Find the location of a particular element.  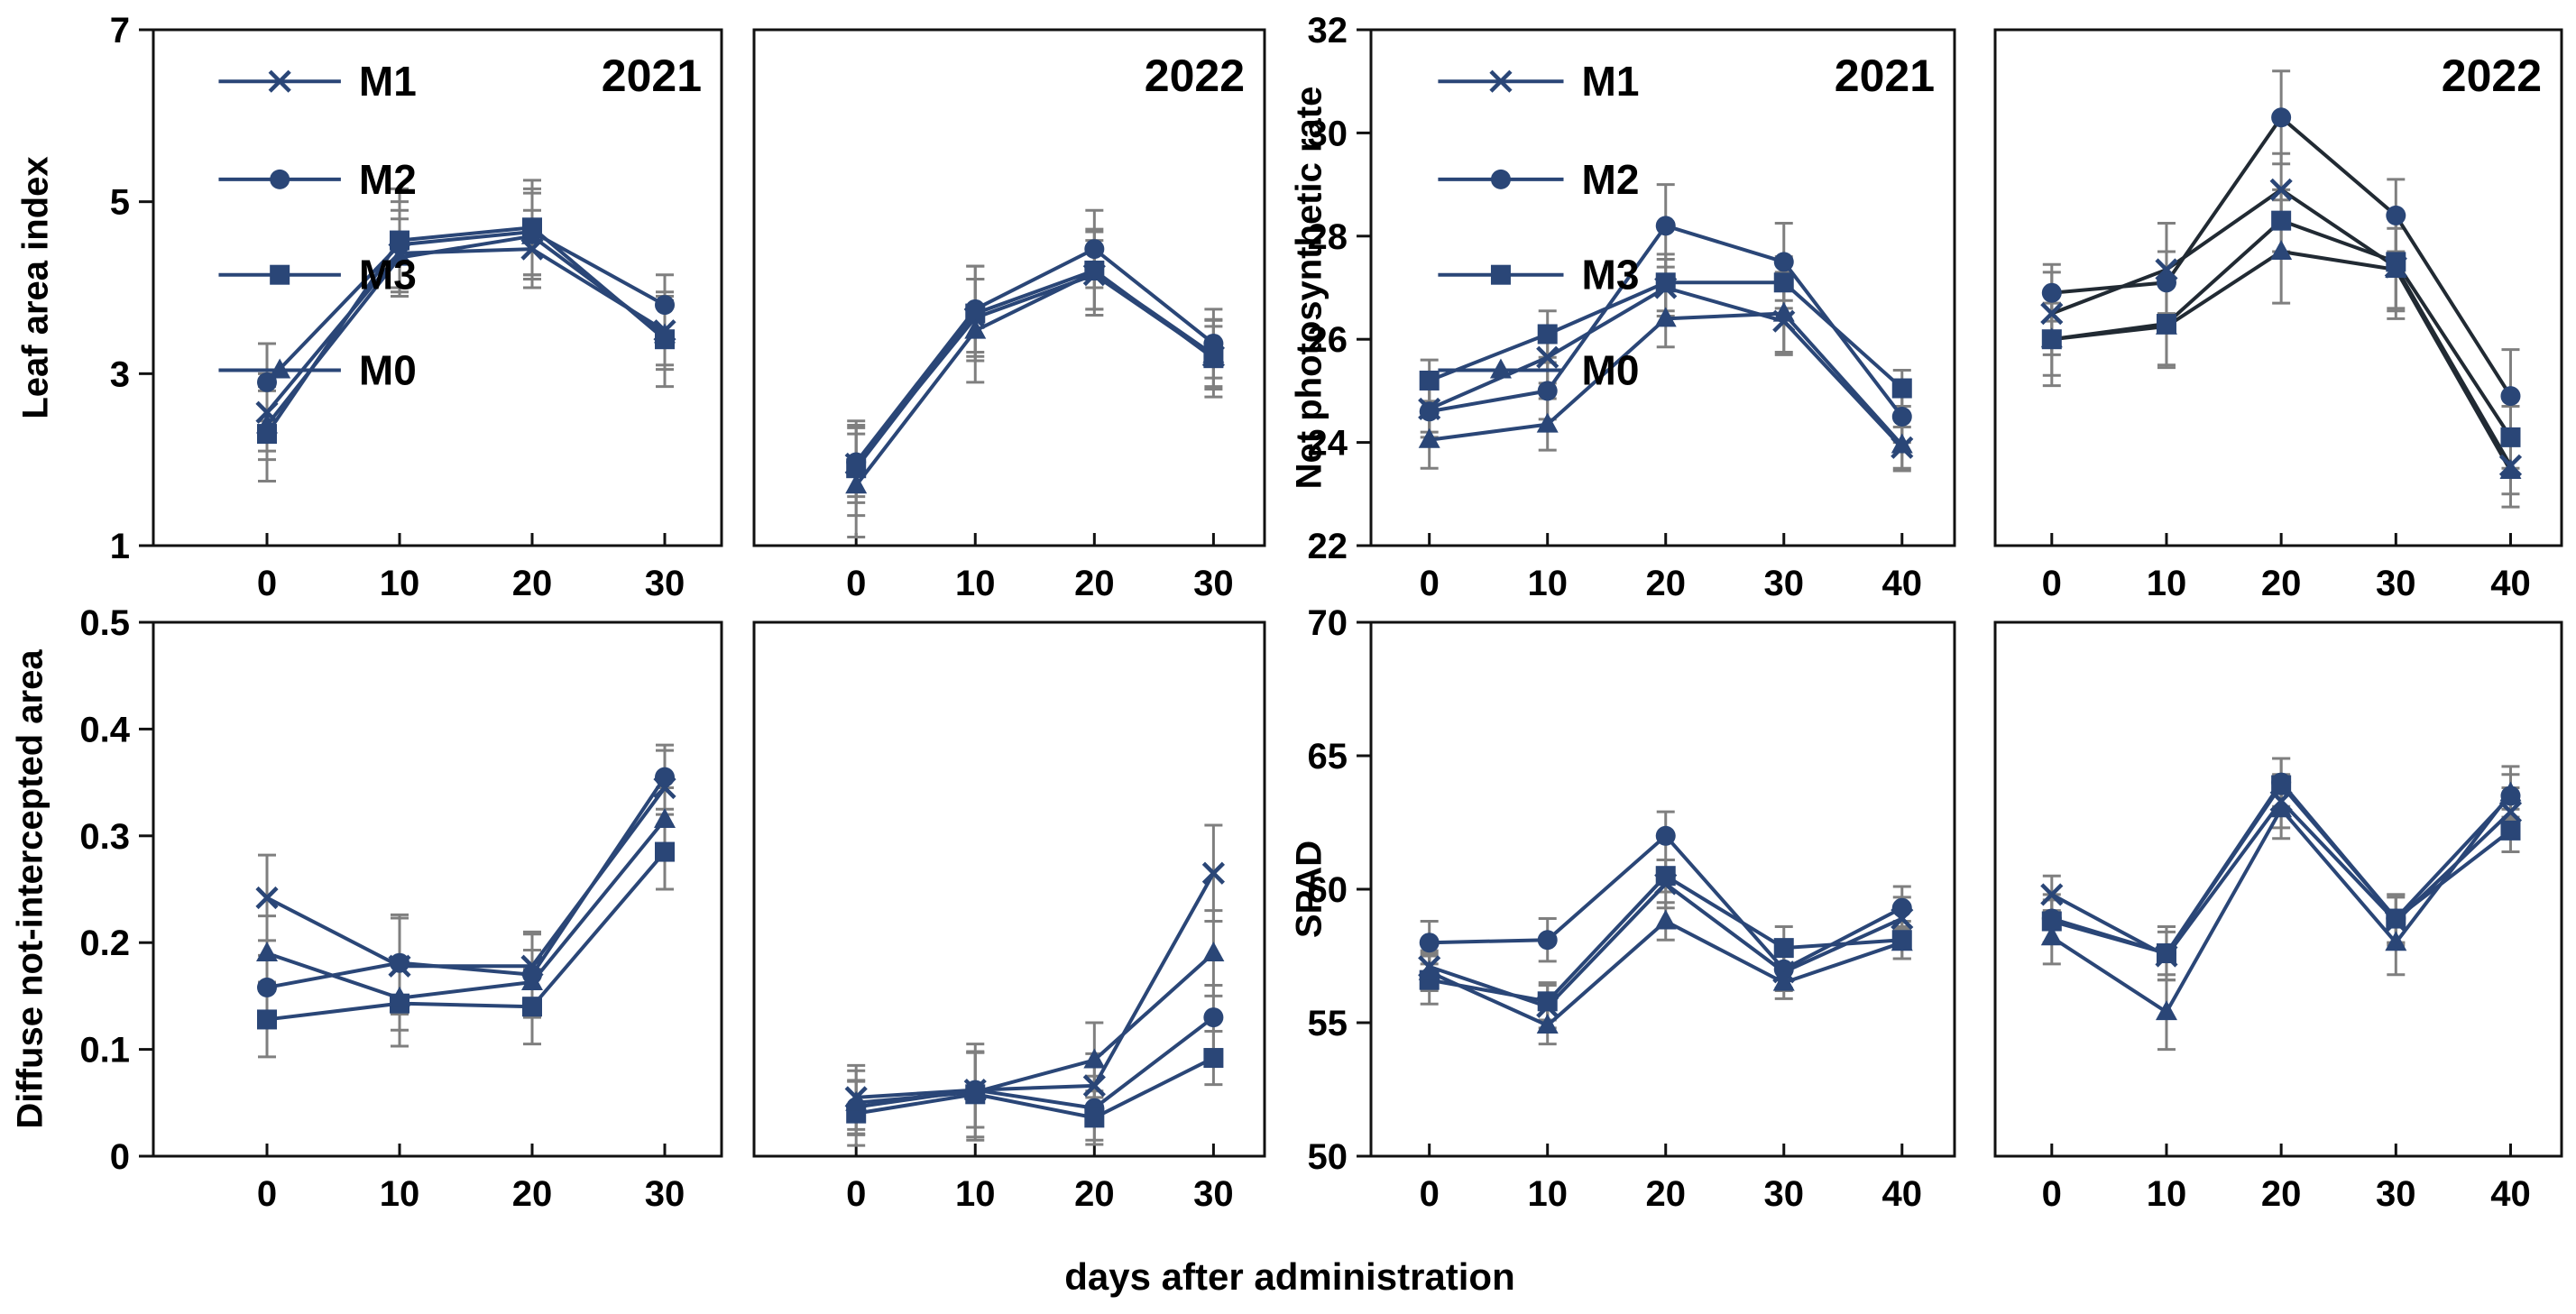

chart-spad-2021: 50 55 60 65 70 0 10 20 30 40 is located at coordinates (1632, 908).